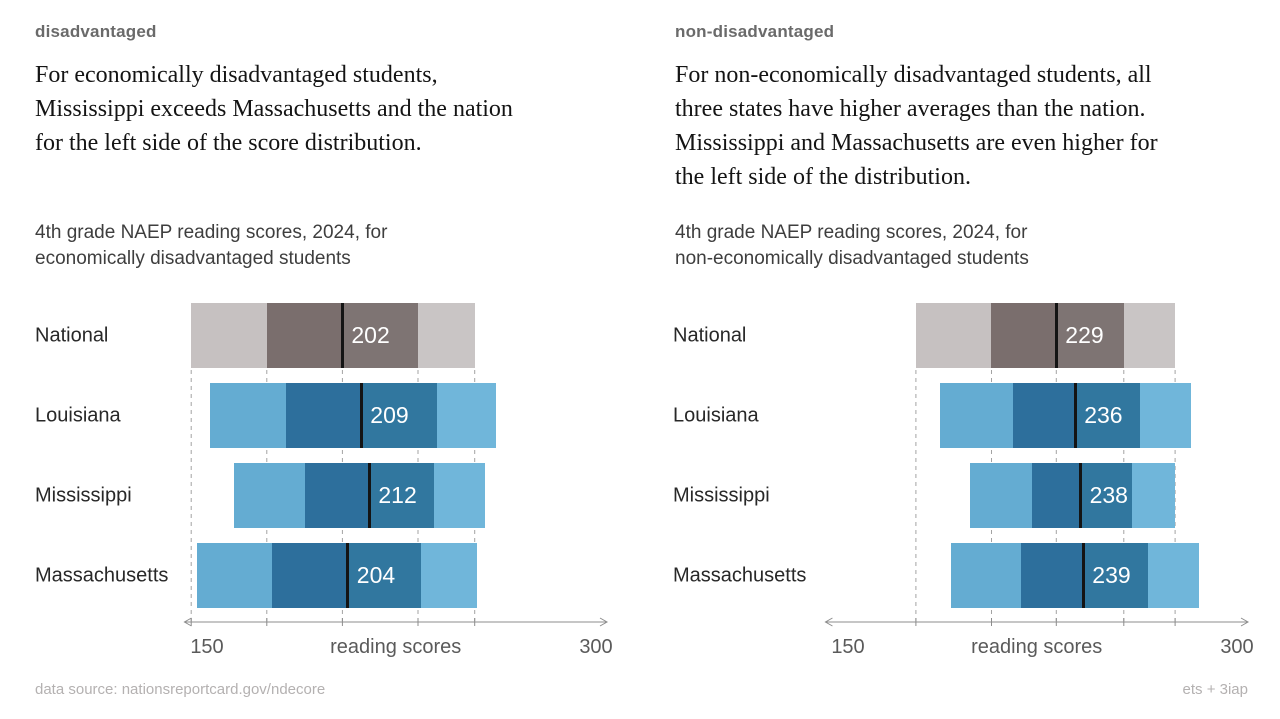 Image resolution: width=1280 pixels, height=719 pixels. I want to click on distribution-bar-mississippi: 212, so click(360, 495).